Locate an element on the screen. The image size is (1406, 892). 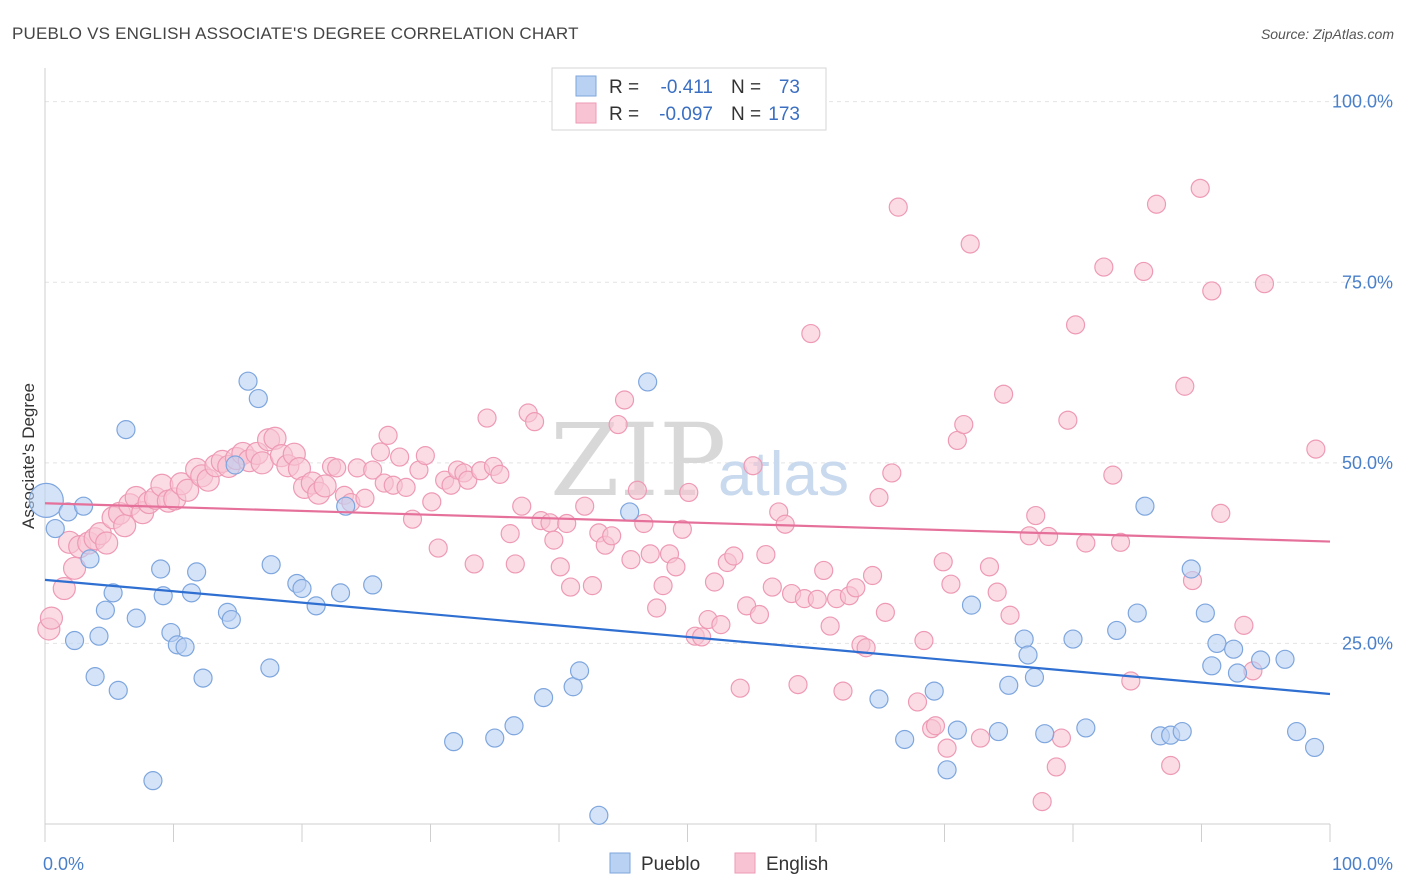
english-trend-line is located at coordinates (687, 522).